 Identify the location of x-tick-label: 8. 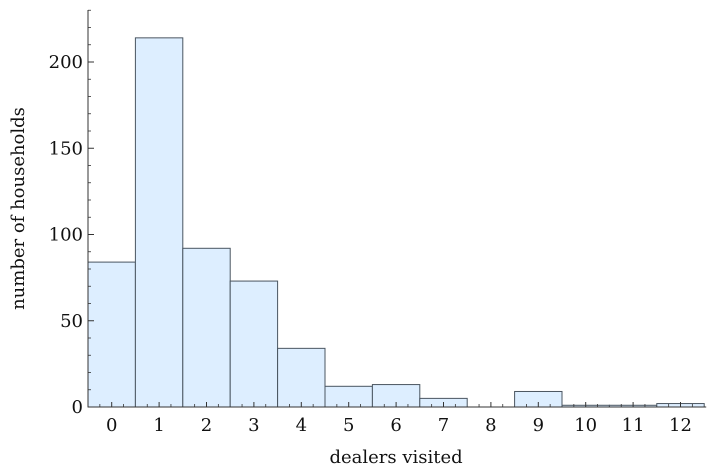
(490, 425).